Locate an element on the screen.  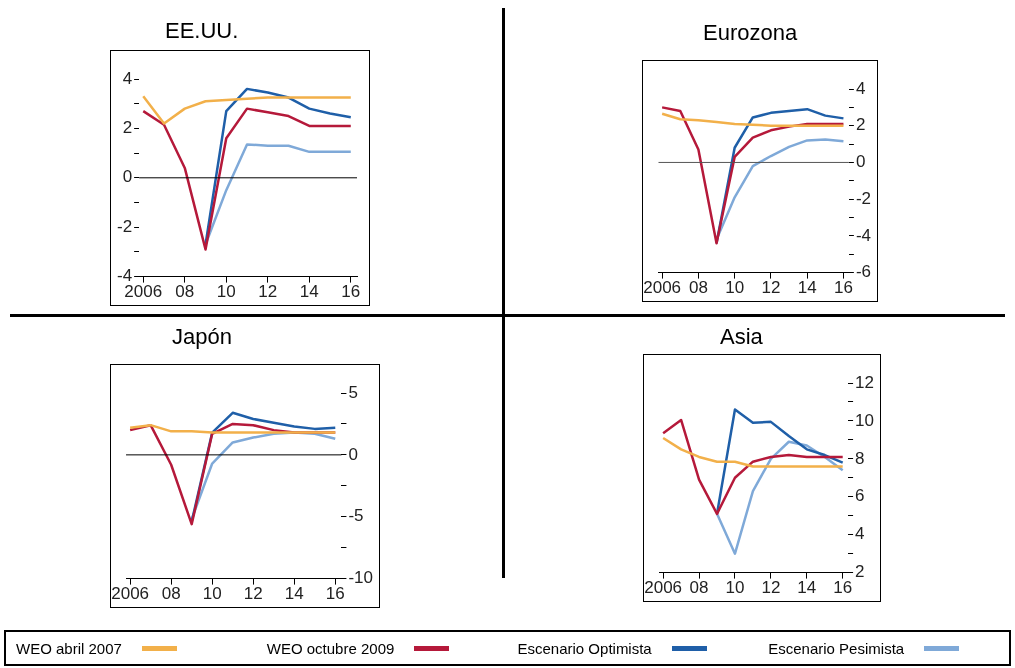
legend-label: WEO octubre 2009 is located at coordinates (330, 648).